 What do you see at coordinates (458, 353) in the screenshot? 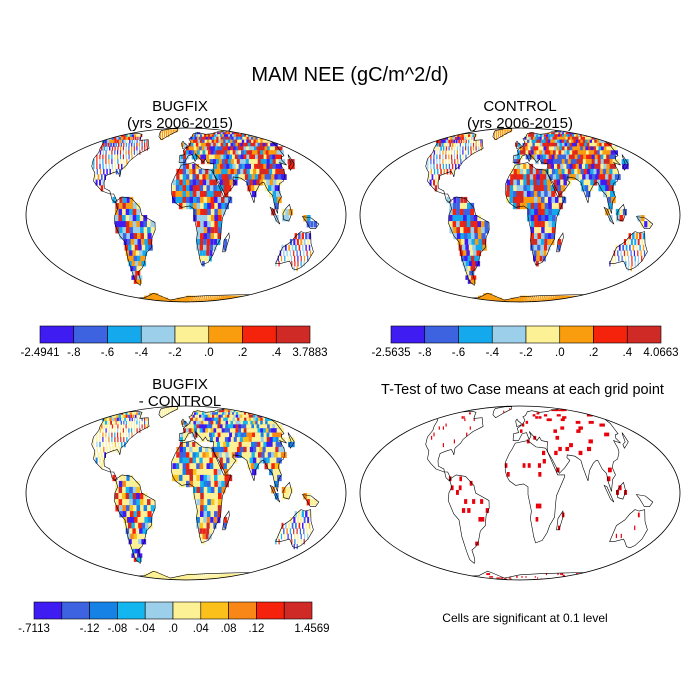
I see `colorbar-label: -.6` at bounding box center [458, 353].